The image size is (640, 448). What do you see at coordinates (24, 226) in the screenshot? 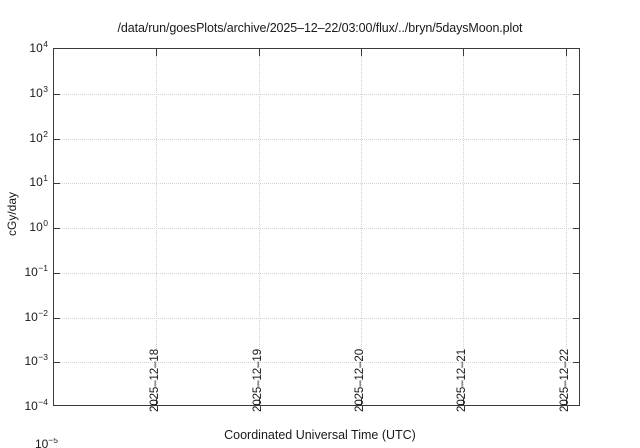
I see `y-axis-tick-labels: 10⁴ 10³ 10² 10¹ 10⁰ 10⁻¹ 10⁻² 10⁻³ 10⁻⁴` at bounding box center [24, 226].